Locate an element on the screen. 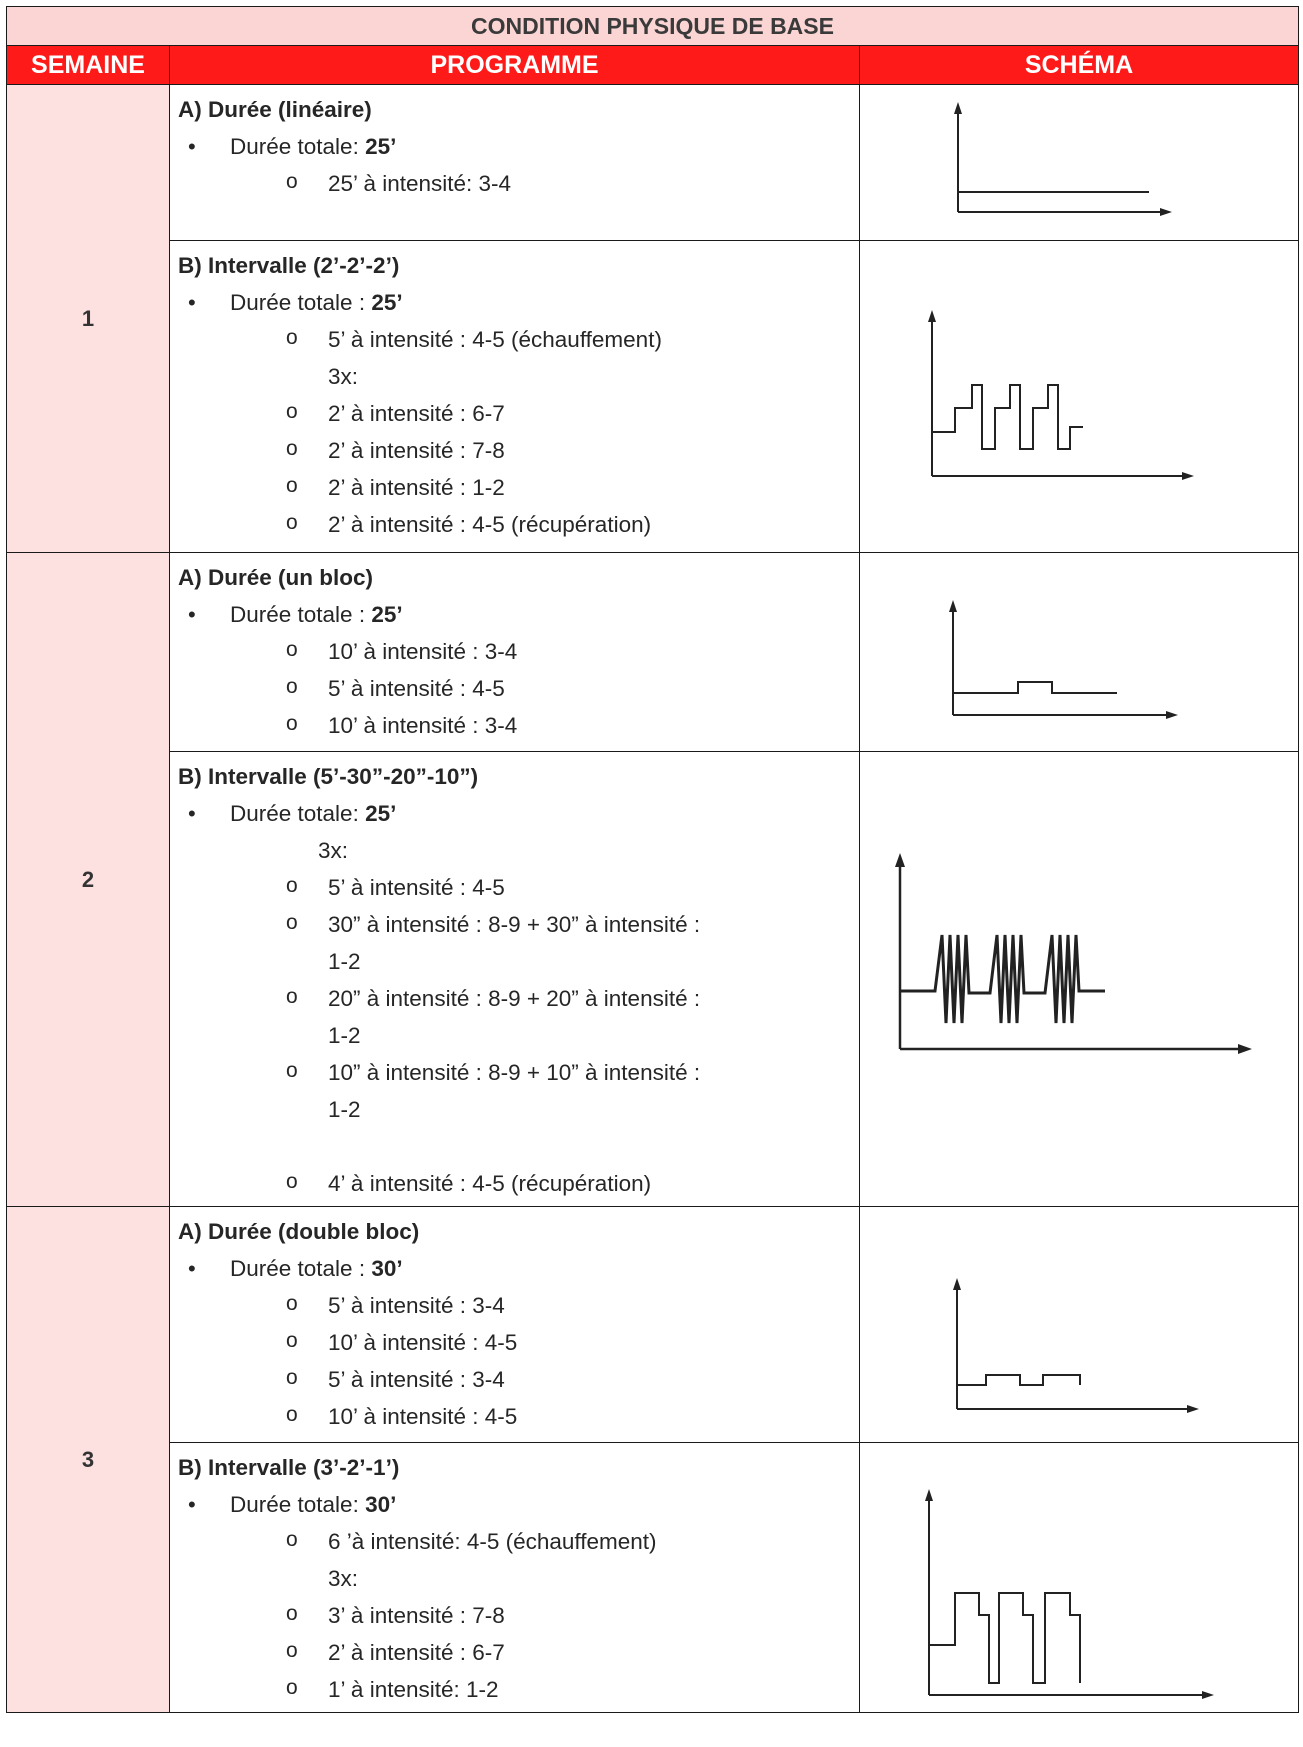 The width and height of the screenshot is (1303, 1747). list-item: 4’ à intensité : 4-5 (récupération) is located at coordinates (514, 1182).